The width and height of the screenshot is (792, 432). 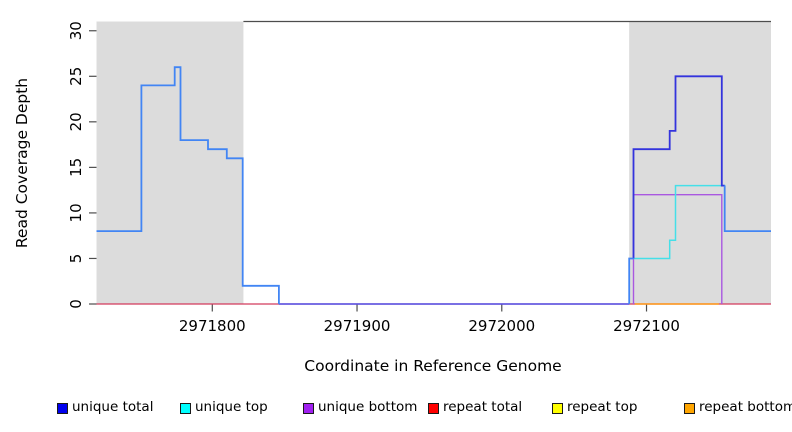 I want to click on x-axis-title: Coordinate in Reference Genome, so click(x=432, y=366).